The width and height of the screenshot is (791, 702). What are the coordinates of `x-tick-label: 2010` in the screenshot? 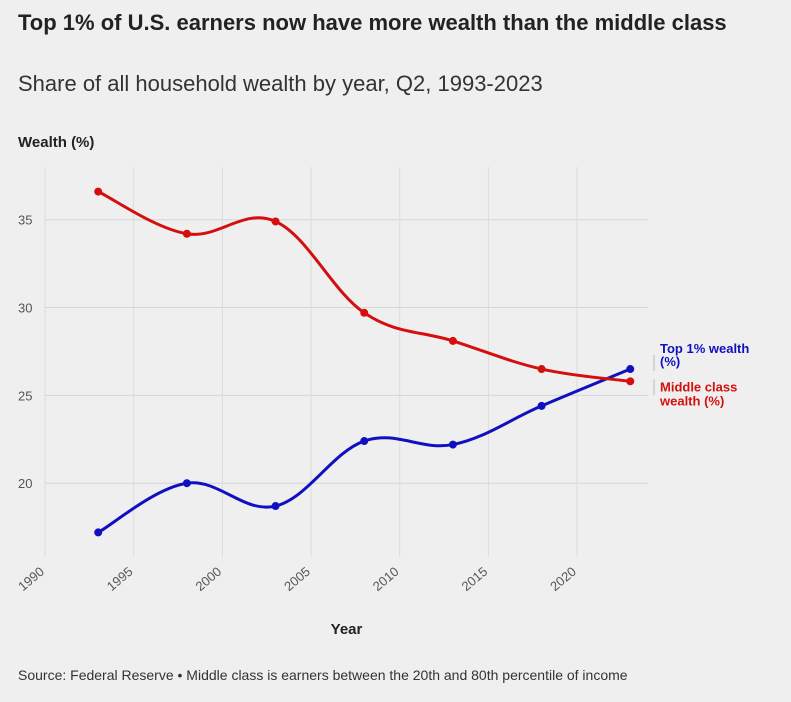 It's located at (386, 579).